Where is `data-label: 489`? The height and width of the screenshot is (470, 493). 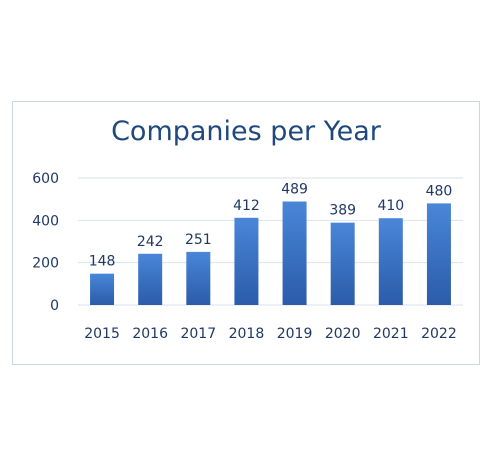
data-label: 489 is located at coordinates (294, 189).